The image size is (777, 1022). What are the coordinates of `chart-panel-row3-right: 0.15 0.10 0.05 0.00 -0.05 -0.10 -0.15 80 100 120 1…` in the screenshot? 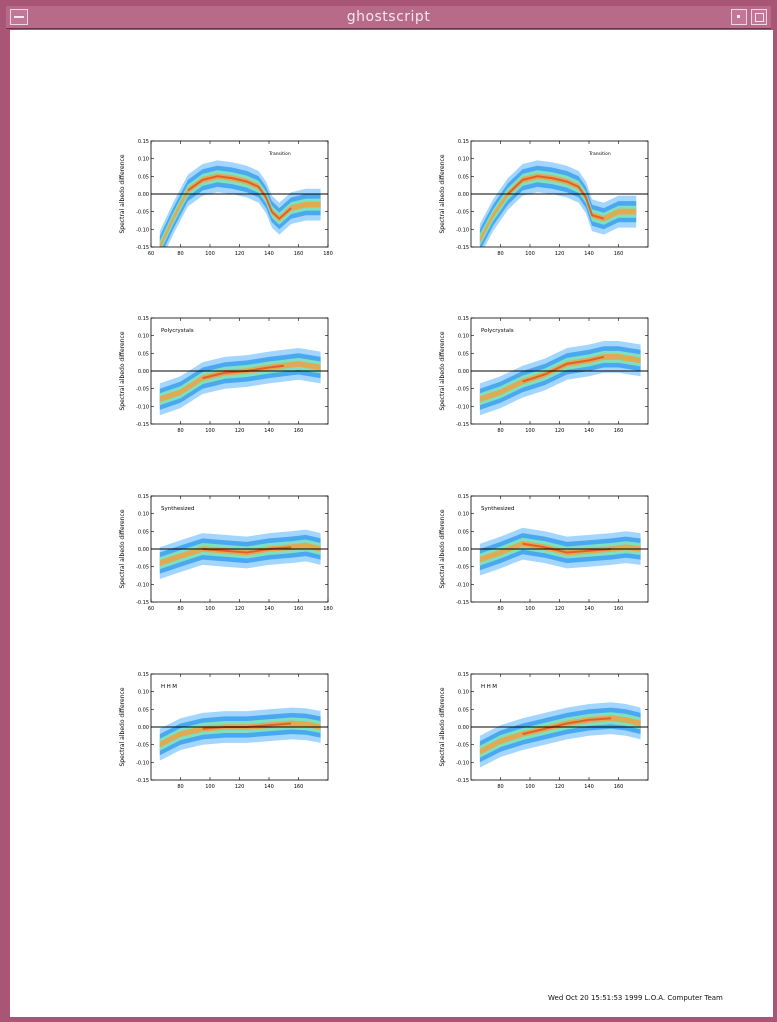 It's located at (544, 553).